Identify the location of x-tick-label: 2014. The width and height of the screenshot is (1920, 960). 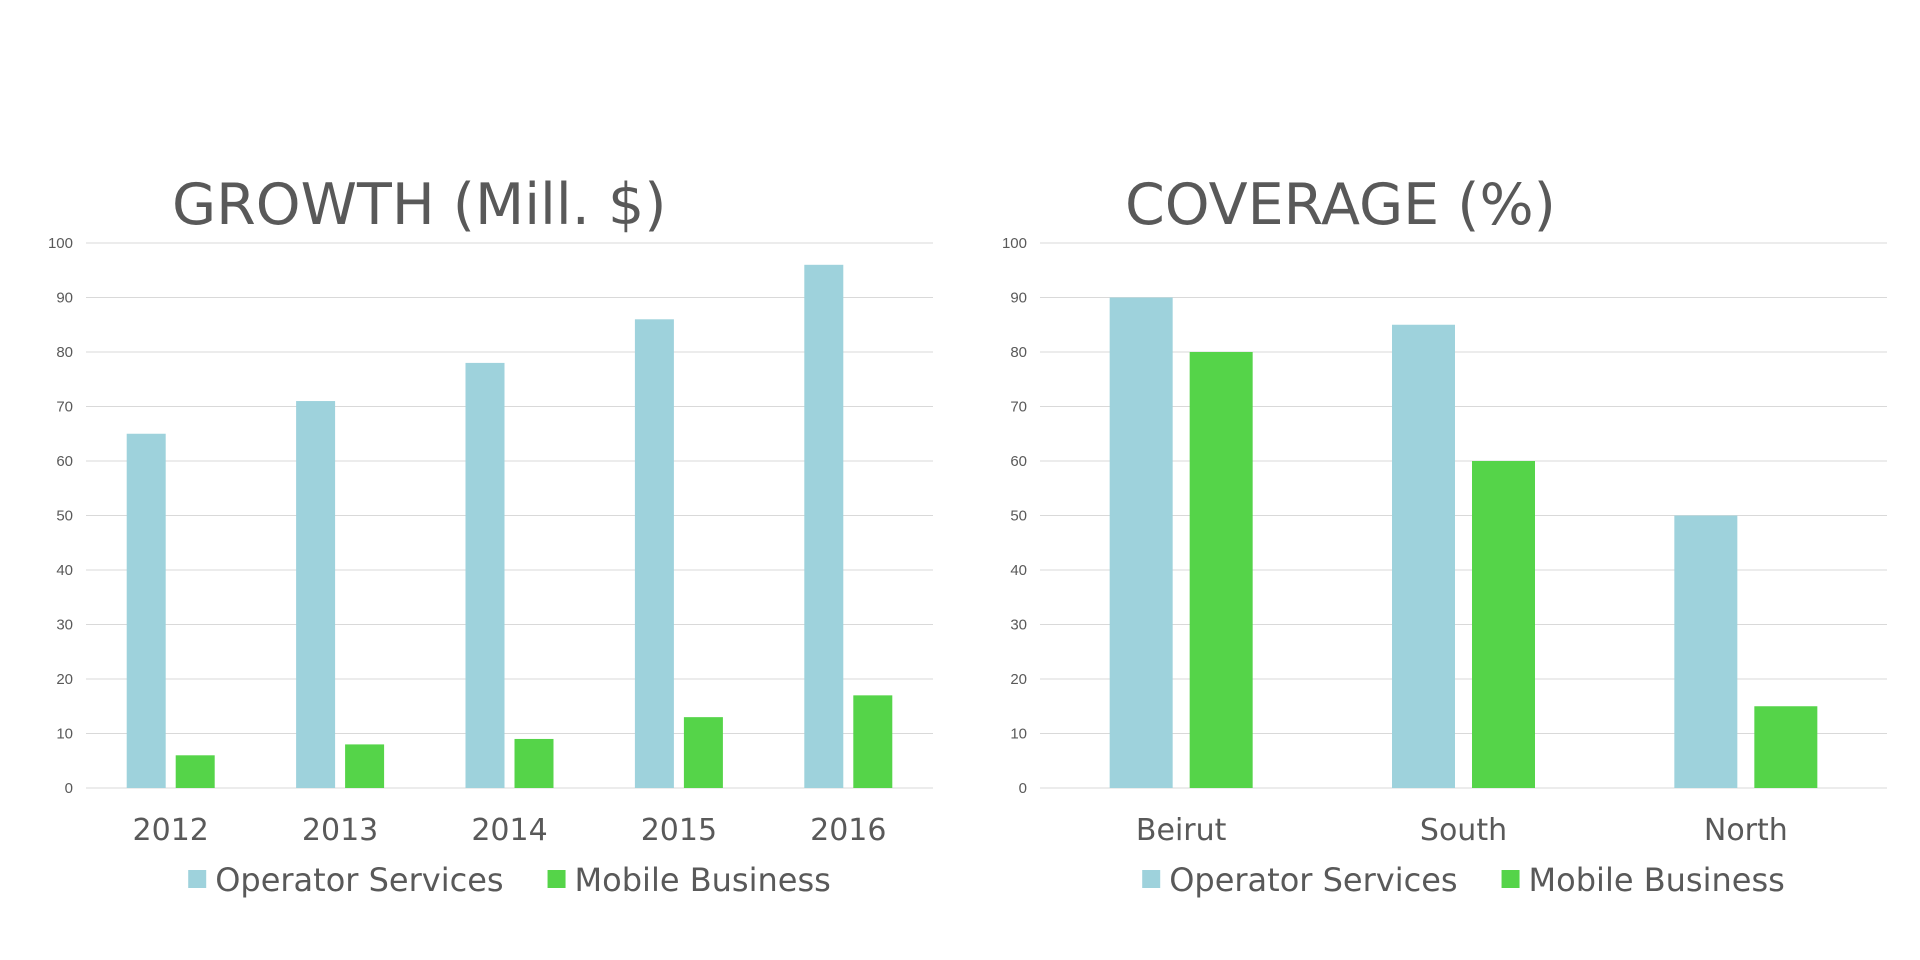
(509, 830).